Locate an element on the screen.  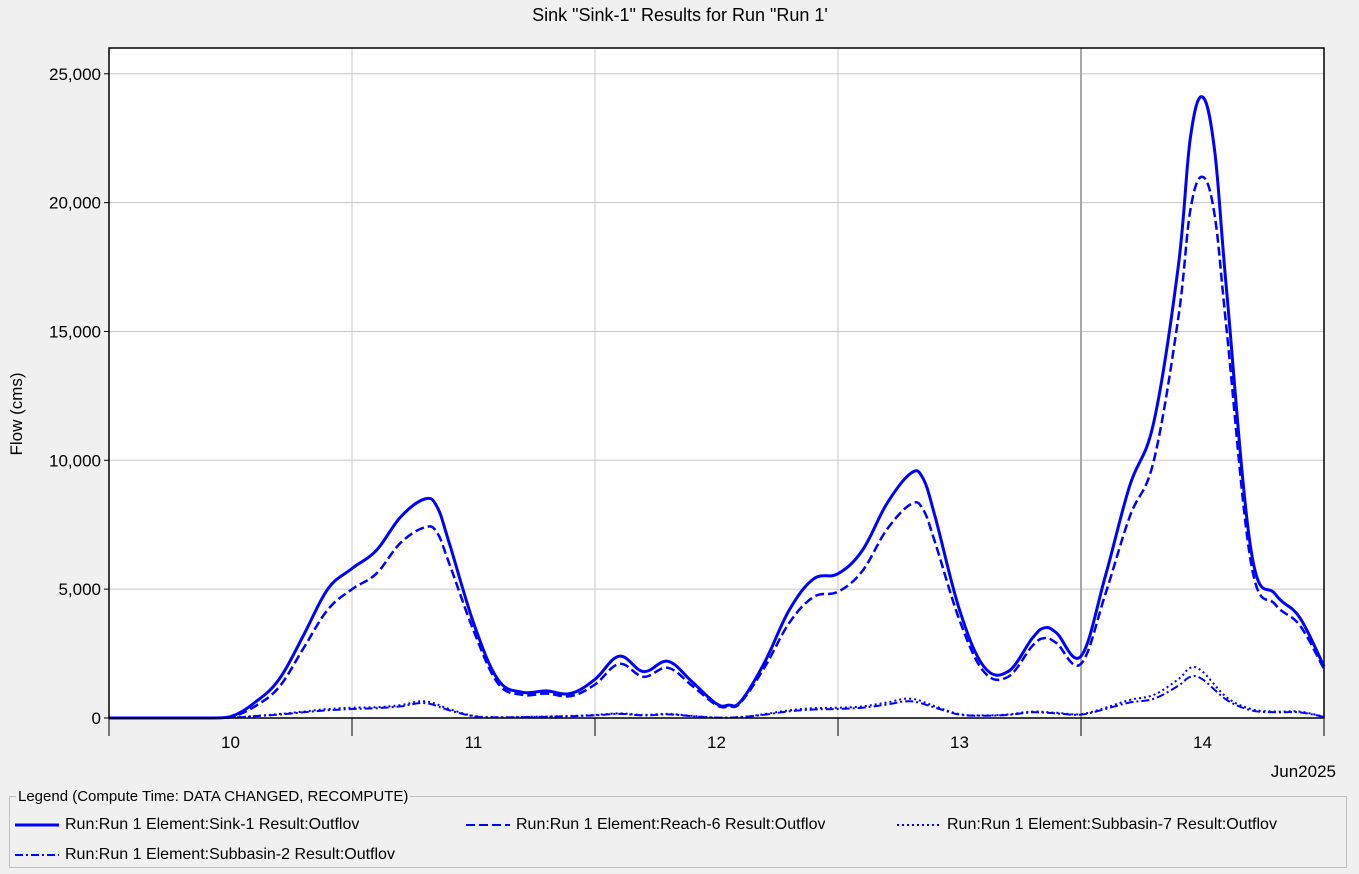
chart-title: Sink "Sink-1" Results for Run "Run 1' is located at coordinates (680, 15).